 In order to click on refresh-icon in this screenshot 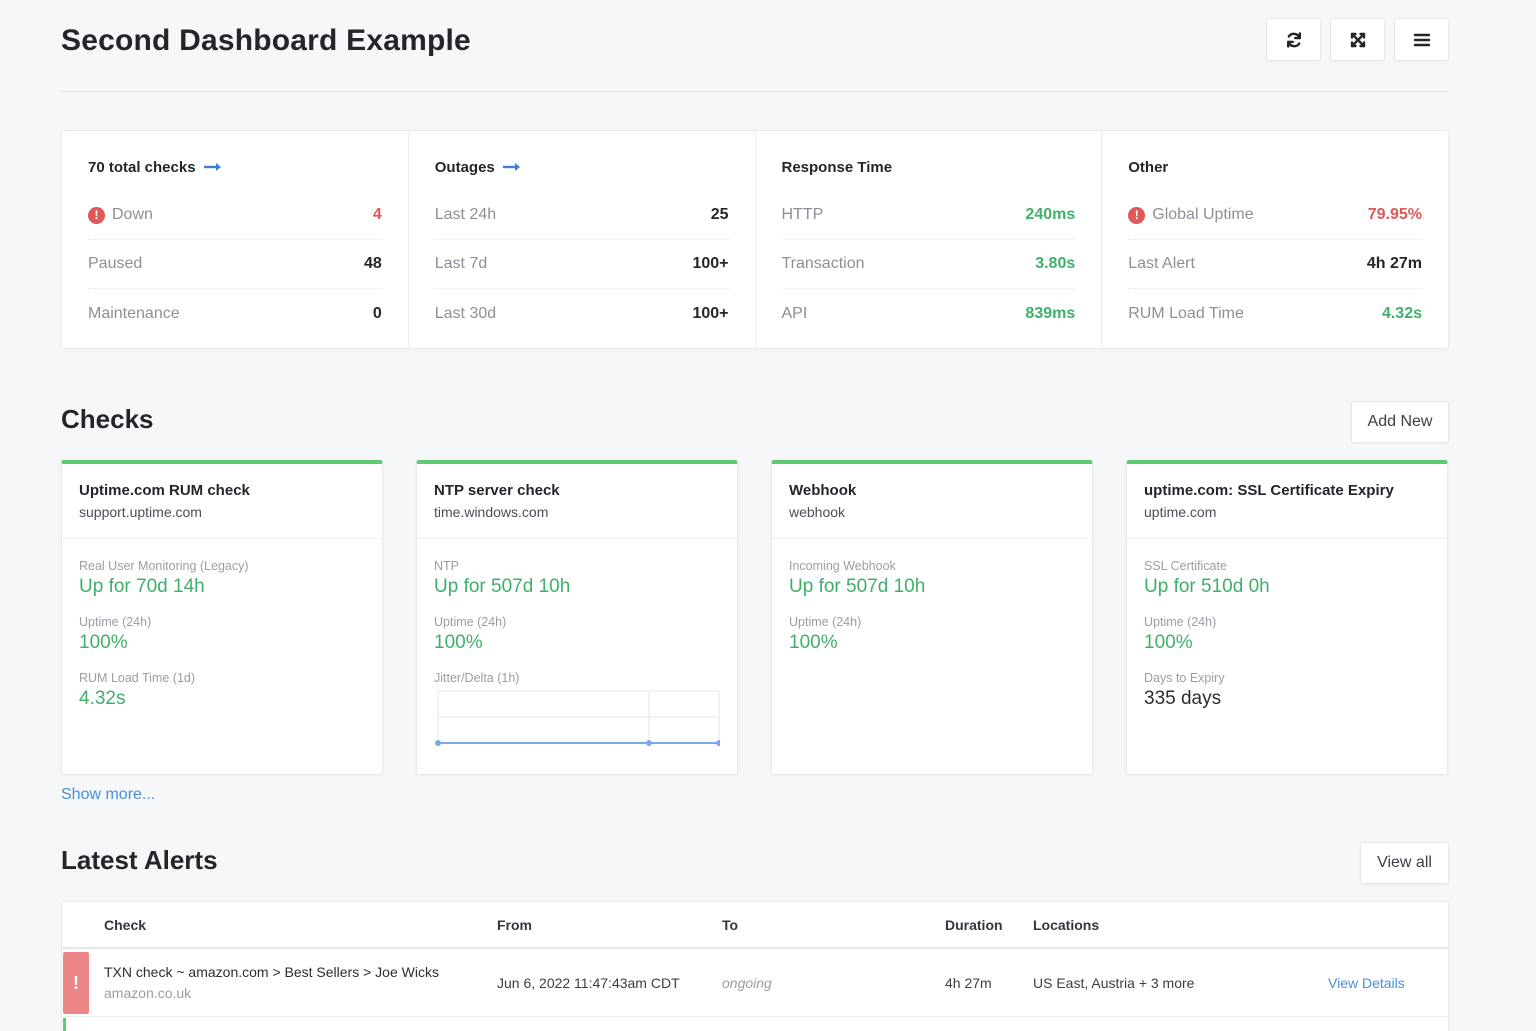, I will do `click(1293, 39)`.